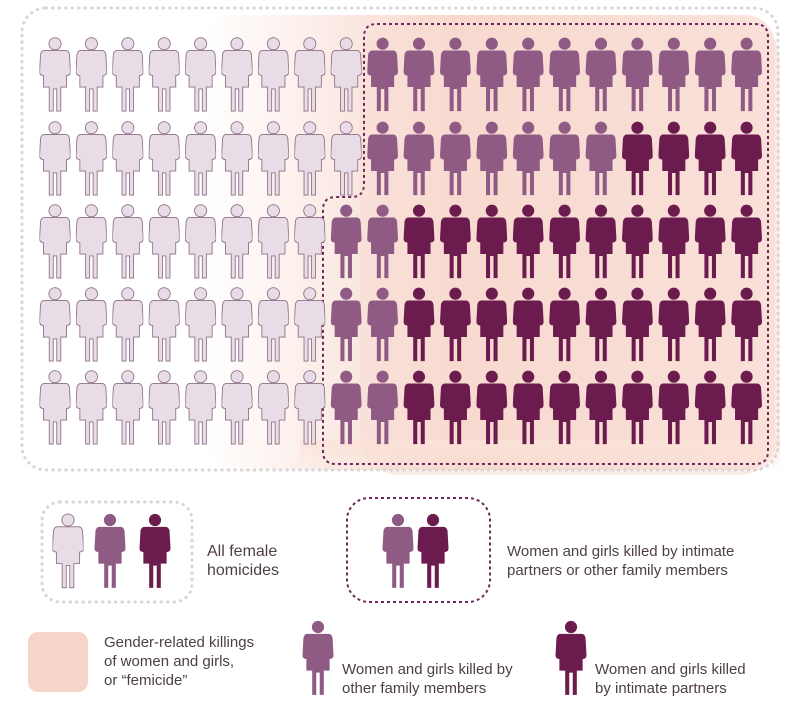 This screenshot has height=723, width=800. I want to click on legend-all-female-label: All female homicides, so click(243, 561).